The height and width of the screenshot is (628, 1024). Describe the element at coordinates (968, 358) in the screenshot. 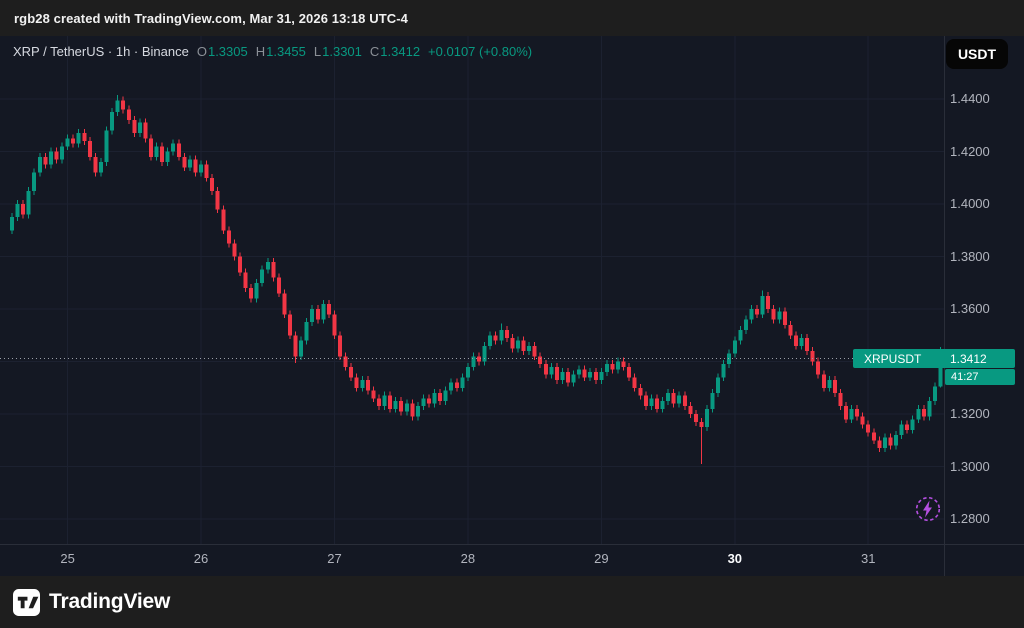

I see `badge-price: 1.3412` at that location.